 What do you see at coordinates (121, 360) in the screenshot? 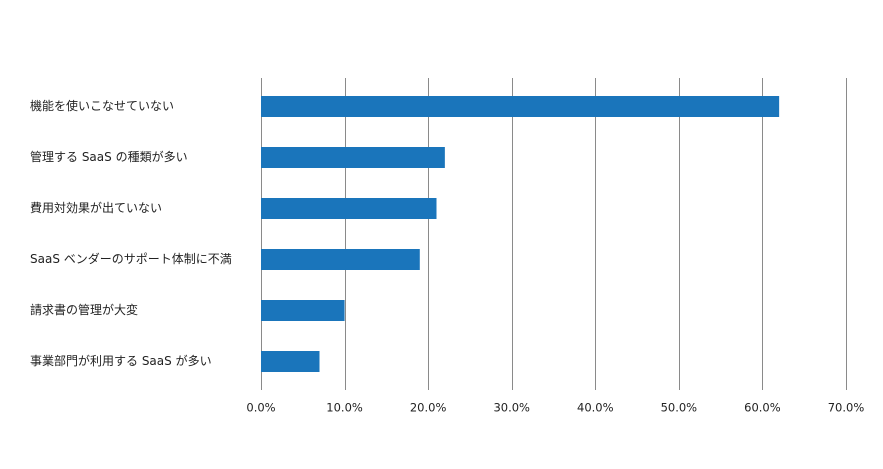
I see `category-label: 事業部門が利用する SaaS が多い` at bounding box center [121, 360].